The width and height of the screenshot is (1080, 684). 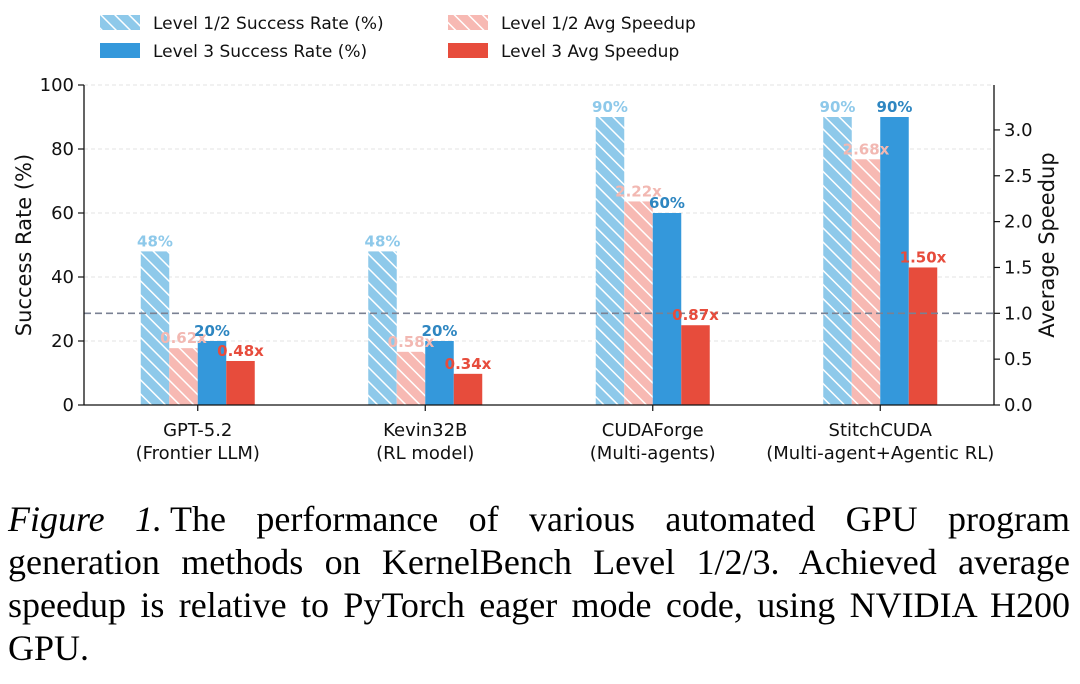 What do you see at coordinates (68, 405) in the screenshot?
I see `y-tick-label: 0` at bounding box center [68, 405].